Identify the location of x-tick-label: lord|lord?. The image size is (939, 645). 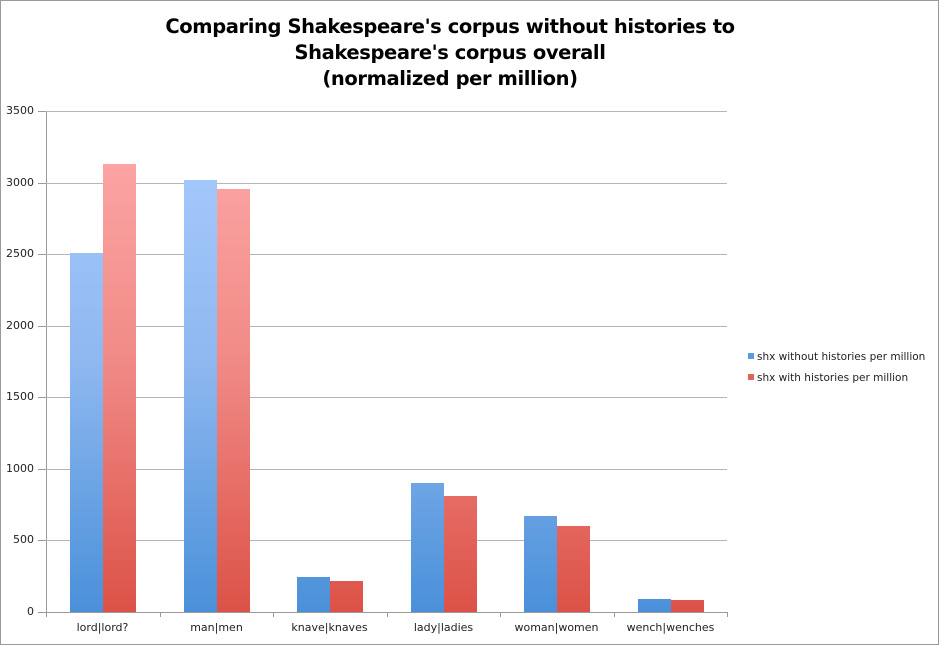
(102, 627).